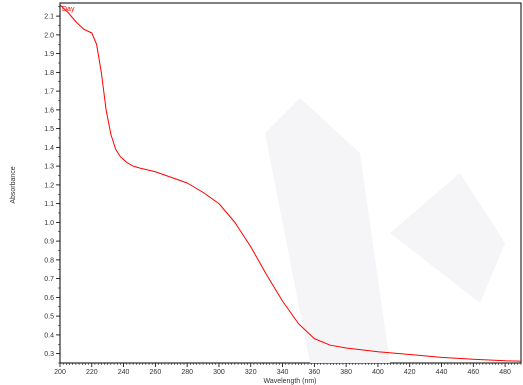 The width and height of the screenshot is (523, 385). What do you see at coordinates (49, 335) in the screenshot?
I see `y-tick-label: 0.4` at bounding box center [49, 335].